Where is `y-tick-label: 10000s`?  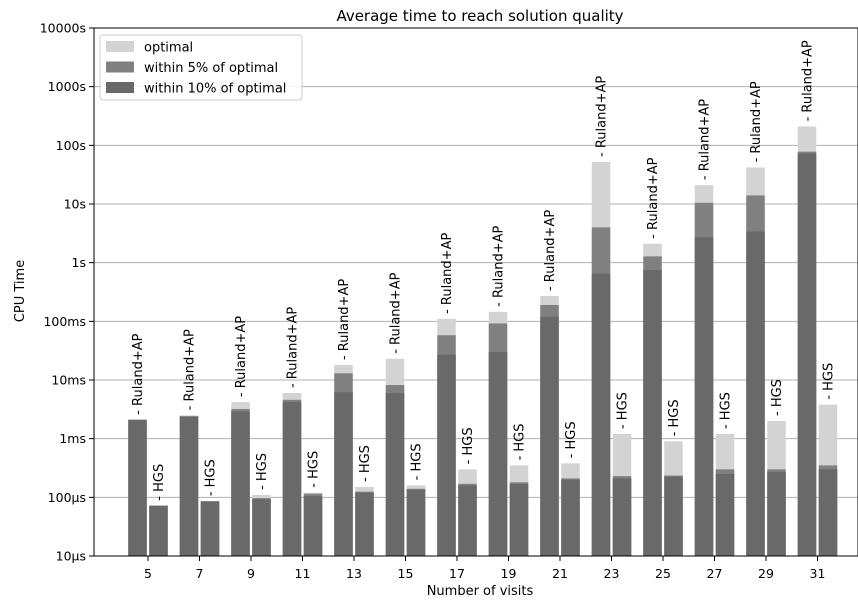 y-tick-label: 10000s is located at coordinates (63, 28).